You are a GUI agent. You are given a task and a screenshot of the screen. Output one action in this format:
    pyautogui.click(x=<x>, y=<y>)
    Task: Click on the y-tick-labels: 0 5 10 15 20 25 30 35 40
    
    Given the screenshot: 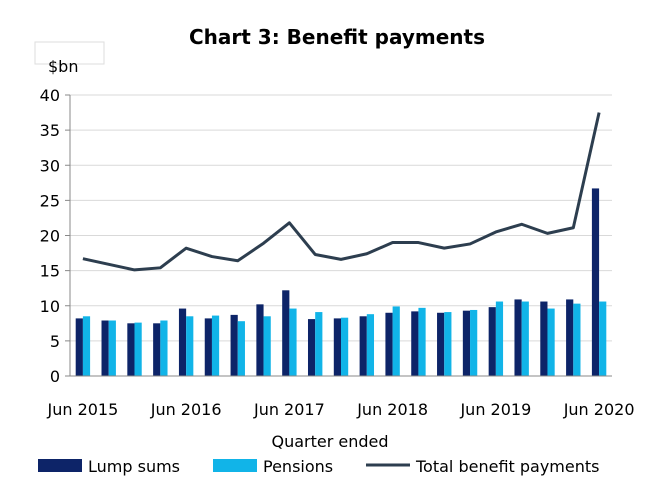 What is the action you would take?
    pyautogui.click(x=50, y=236)
    